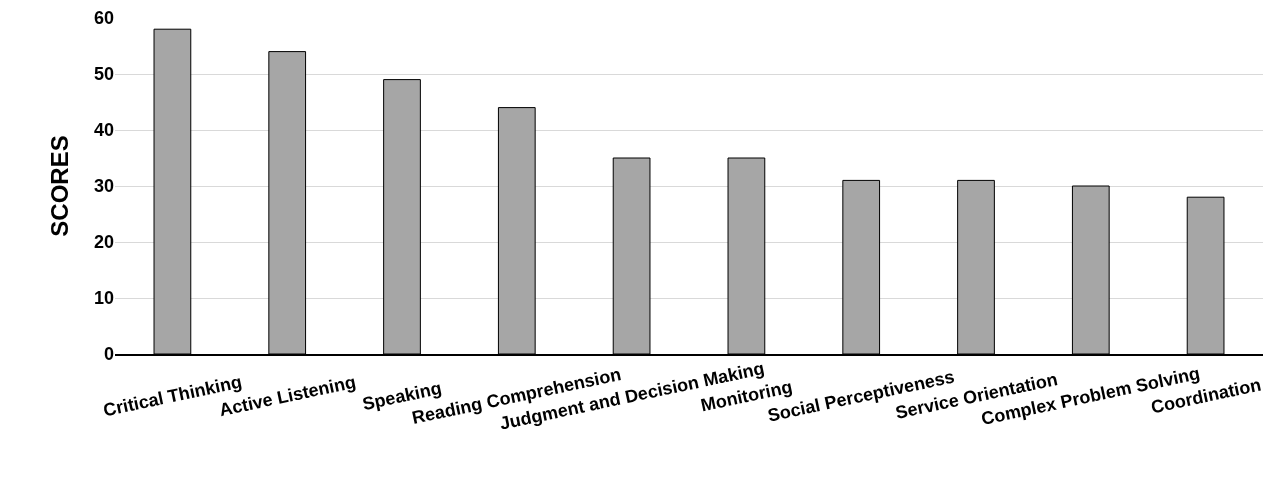 The height and width of the screenshot is (494, 1271). Describe the element at coordinates (103, 242) in the screenshot. I see `y-tick-label: 20` at that location.